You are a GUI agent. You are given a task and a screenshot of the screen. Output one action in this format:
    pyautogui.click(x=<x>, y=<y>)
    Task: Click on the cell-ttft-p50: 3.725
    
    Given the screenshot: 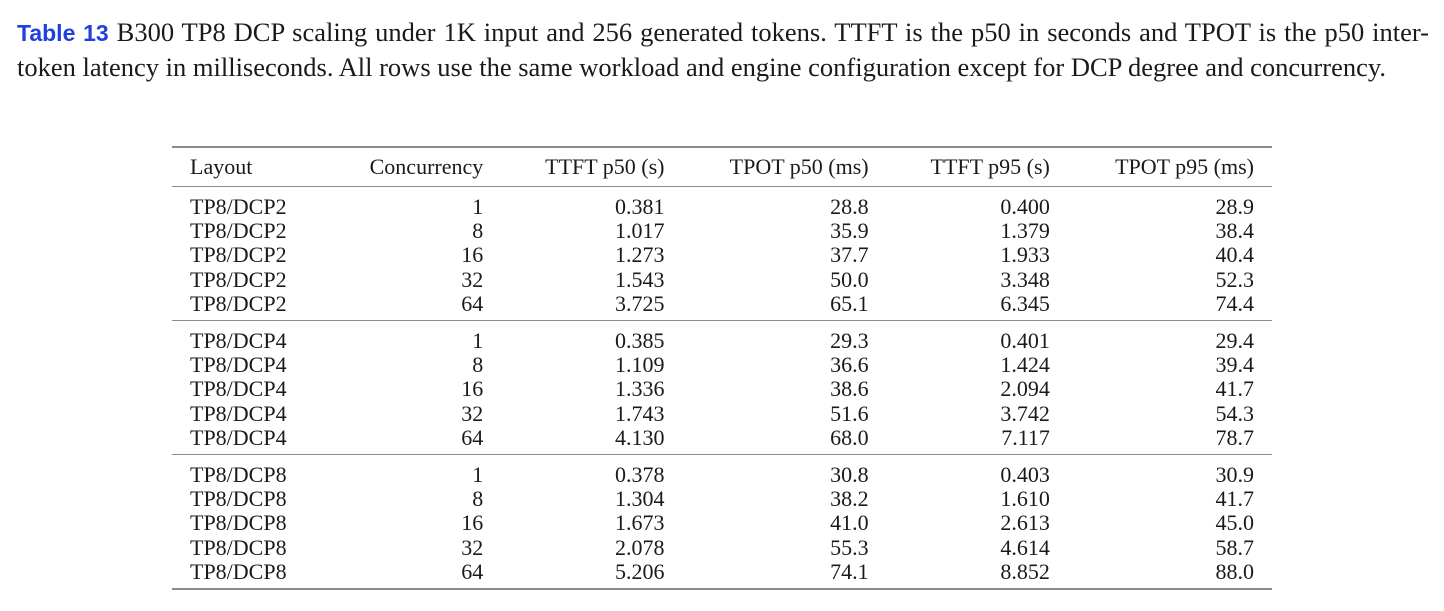 What is the action you would take?
    pyautogui.click(x=640, y=303)
    